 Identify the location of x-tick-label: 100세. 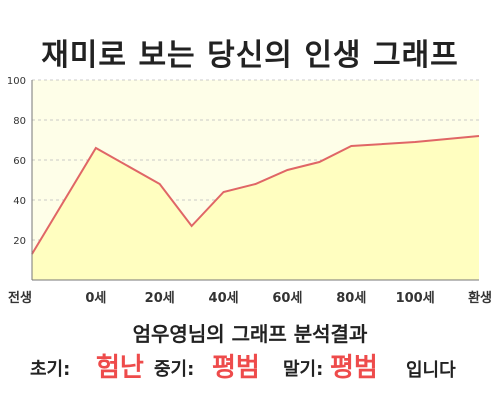
(415, 298).